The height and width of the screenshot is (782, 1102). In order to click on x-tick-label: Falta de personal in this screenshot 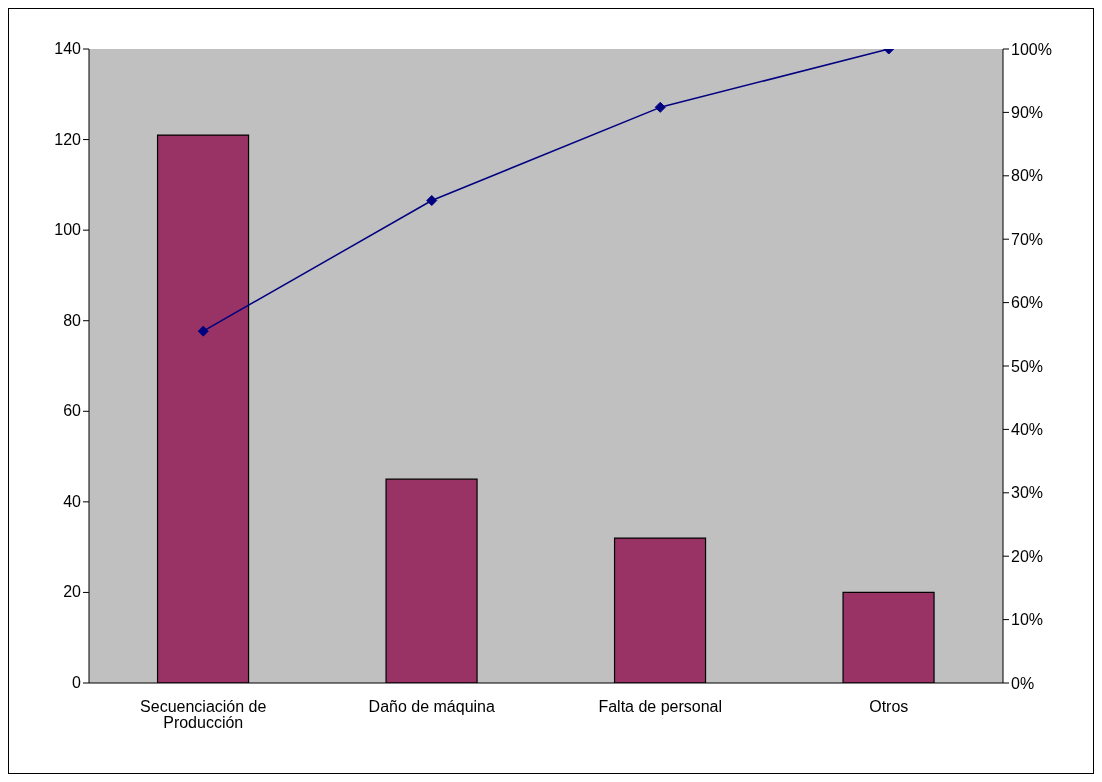, I will do `click(660, 707)`.